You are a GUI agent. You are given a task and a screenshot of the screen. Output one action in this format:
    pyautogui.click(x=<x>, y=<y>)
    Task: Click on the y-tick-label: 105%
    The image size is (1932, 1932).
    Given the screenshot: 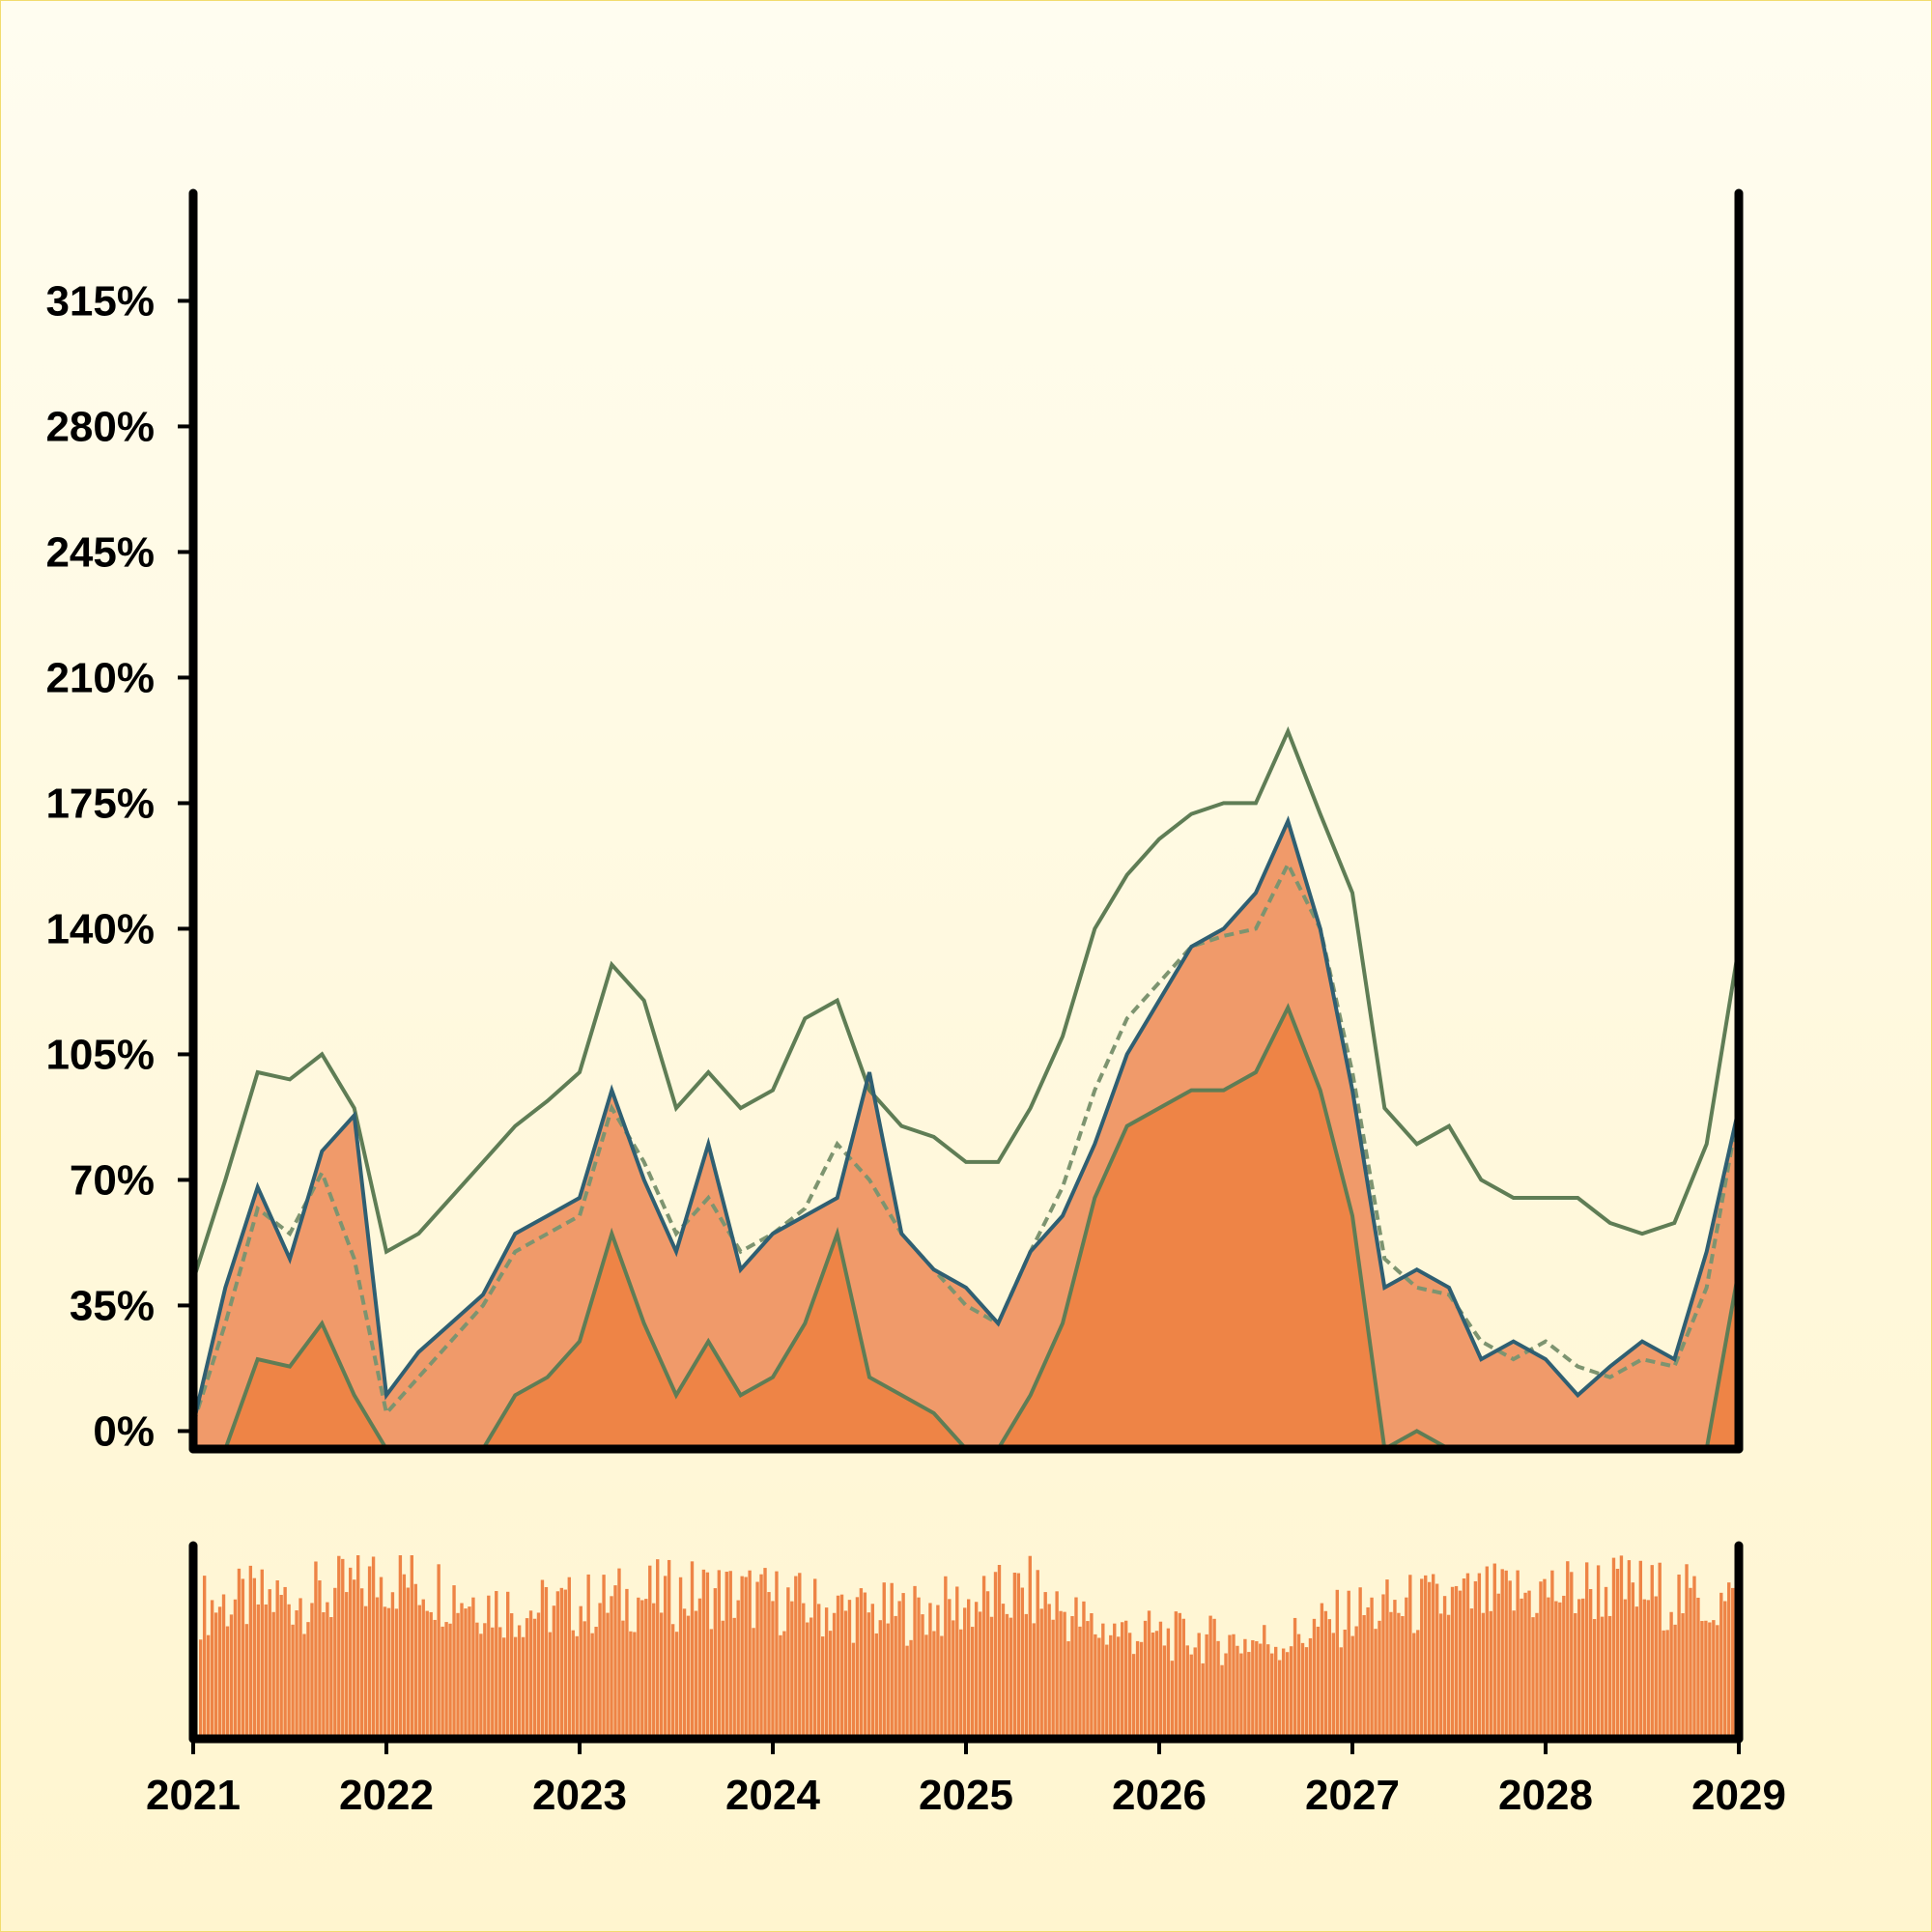 What is the action you would take?
    pyautogui.click(x=100, y=1054)
    